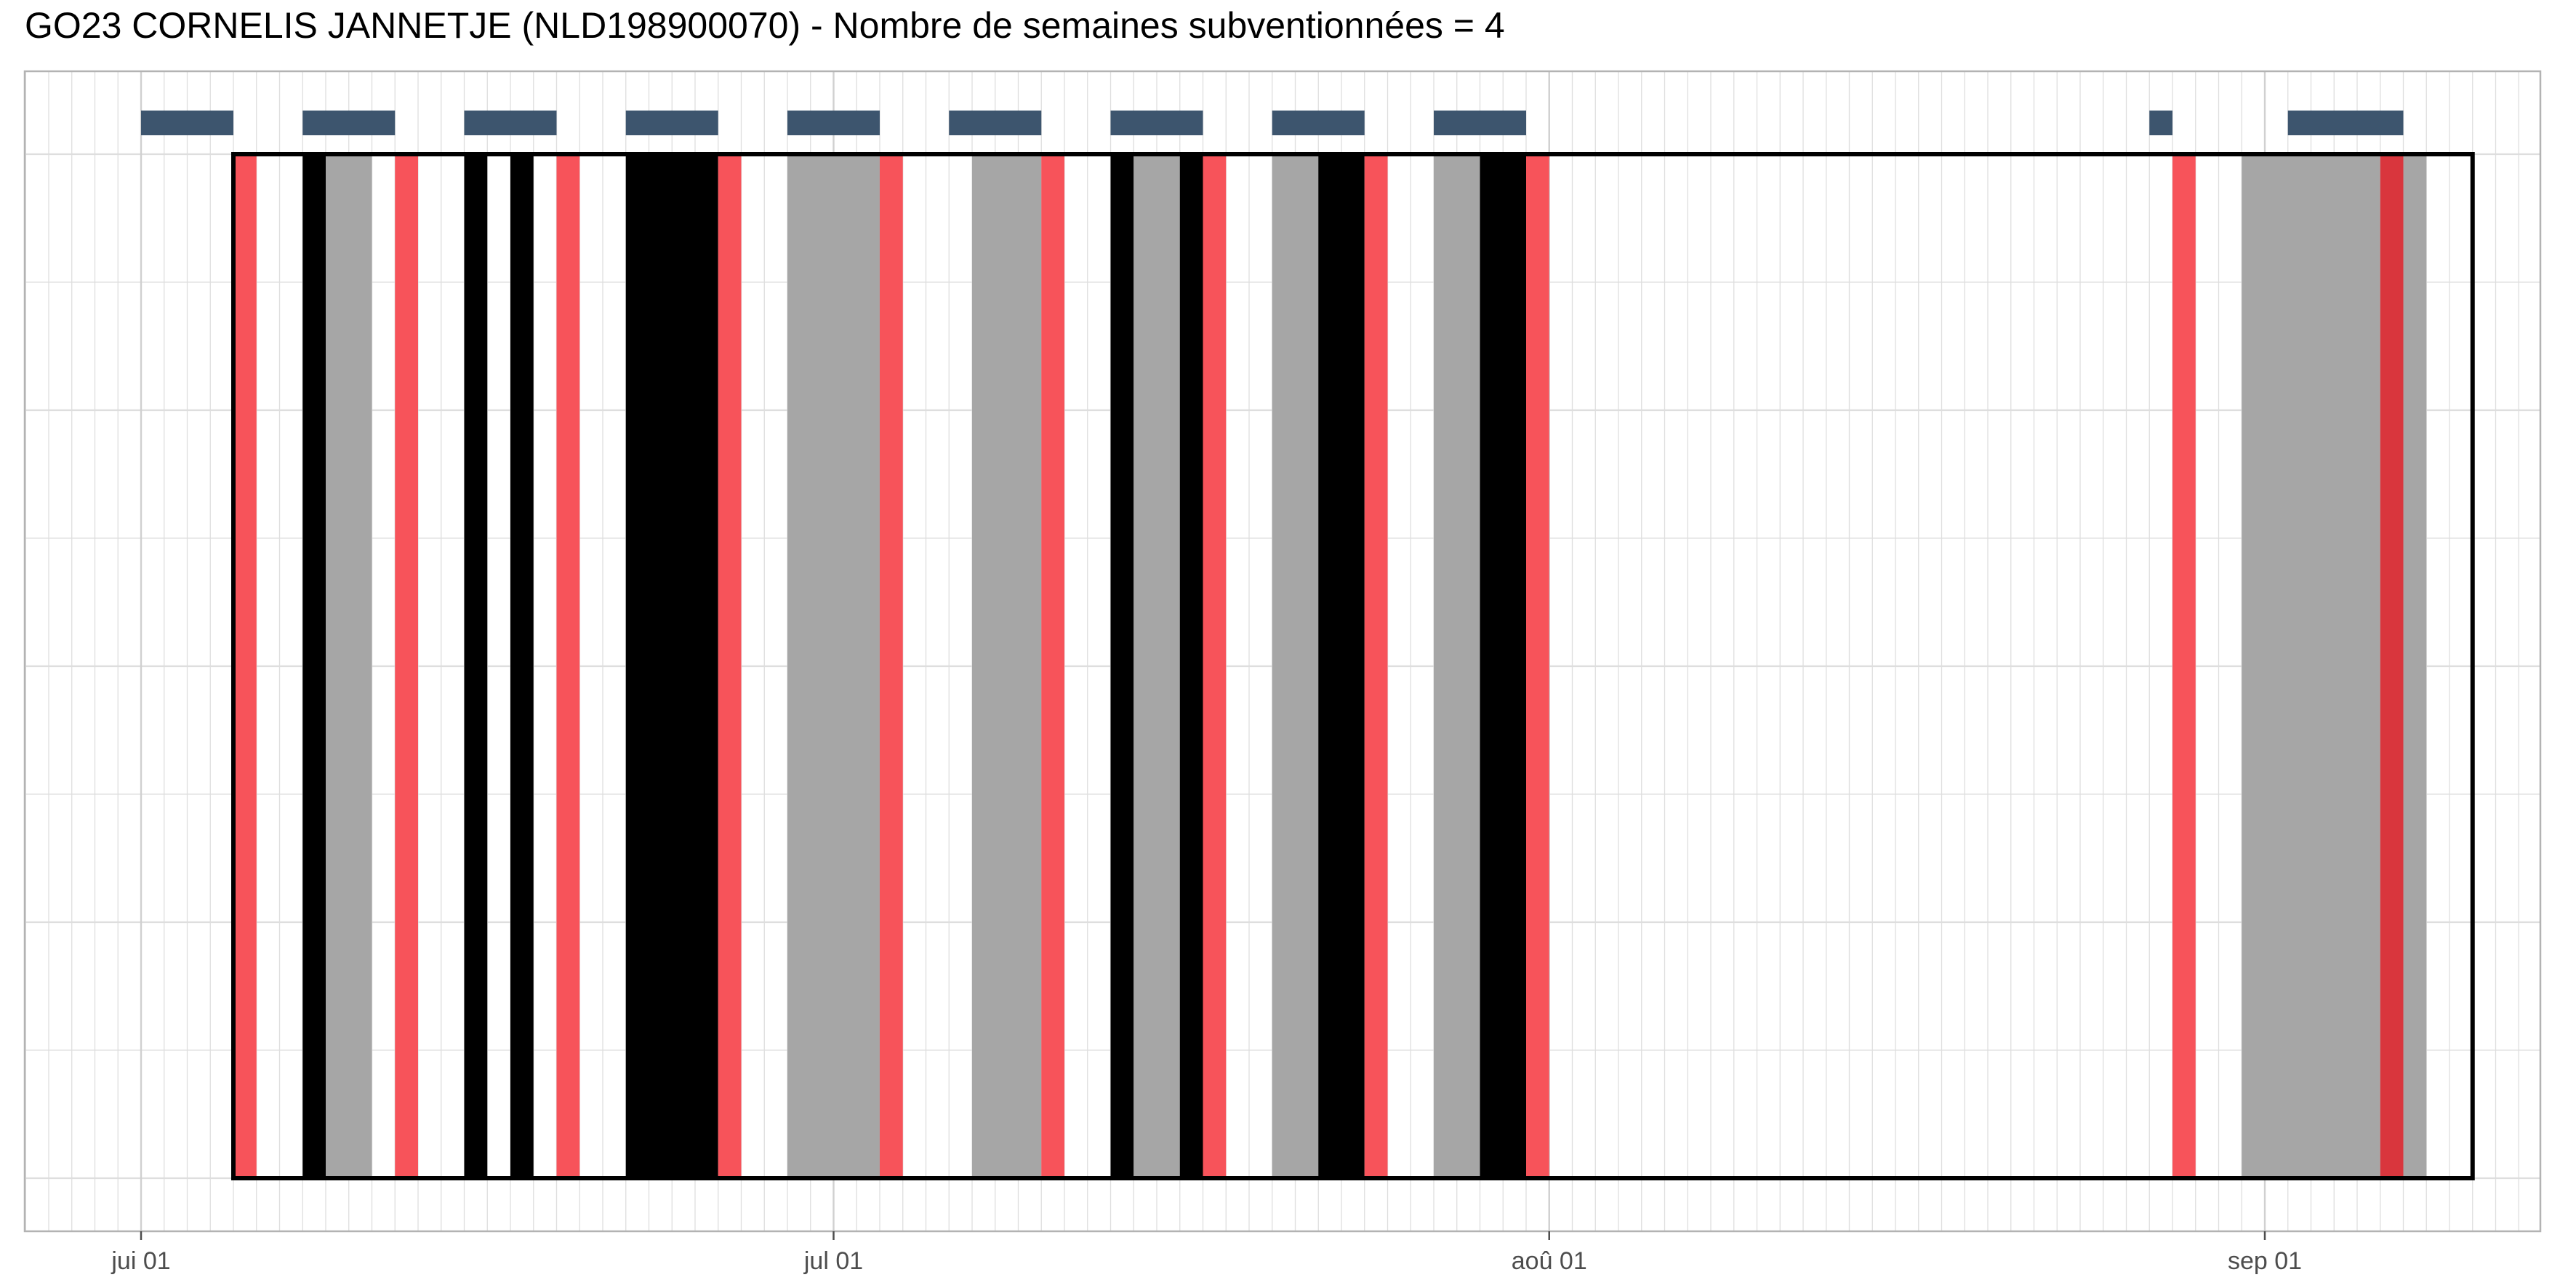 The width and height of the screenshot is (2576, 1288). Describe the element at coordinates (1206, 1253) in the screenshot. I see `x-axis: jui 01 jul 01 aoû 01 sep 01` at that location.